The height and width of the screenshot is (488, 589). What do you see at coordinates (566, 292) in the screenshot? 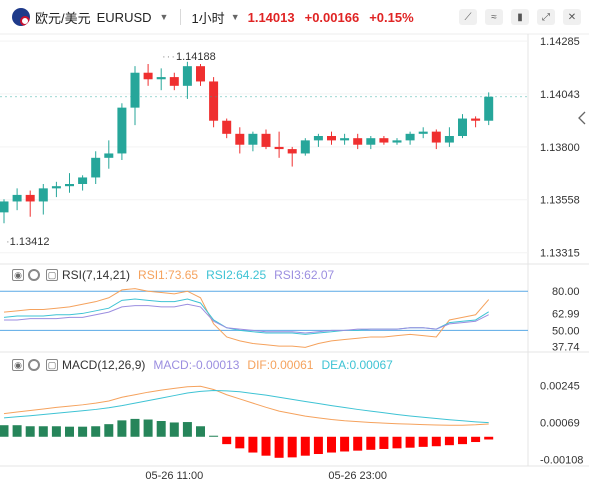
I see `rsi-tick-label: 80.00` at bounding box center [566, 292].